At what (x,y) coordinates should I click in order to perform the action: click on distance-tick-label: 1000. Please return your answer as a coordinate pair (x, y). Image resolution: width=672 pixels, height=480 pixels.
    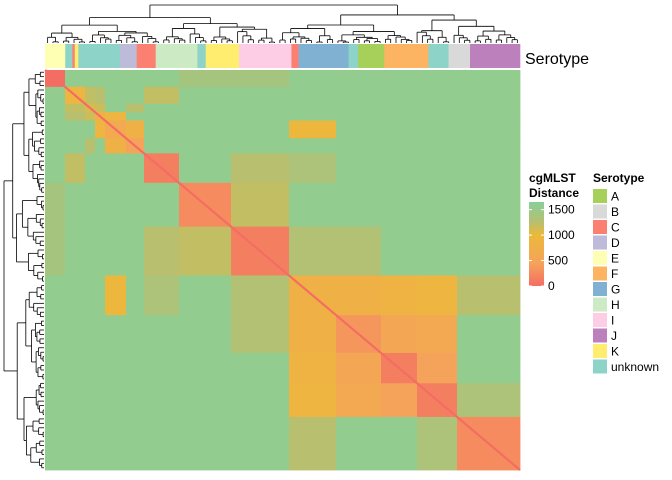
    Looking at the image, I should click on (561, 235).